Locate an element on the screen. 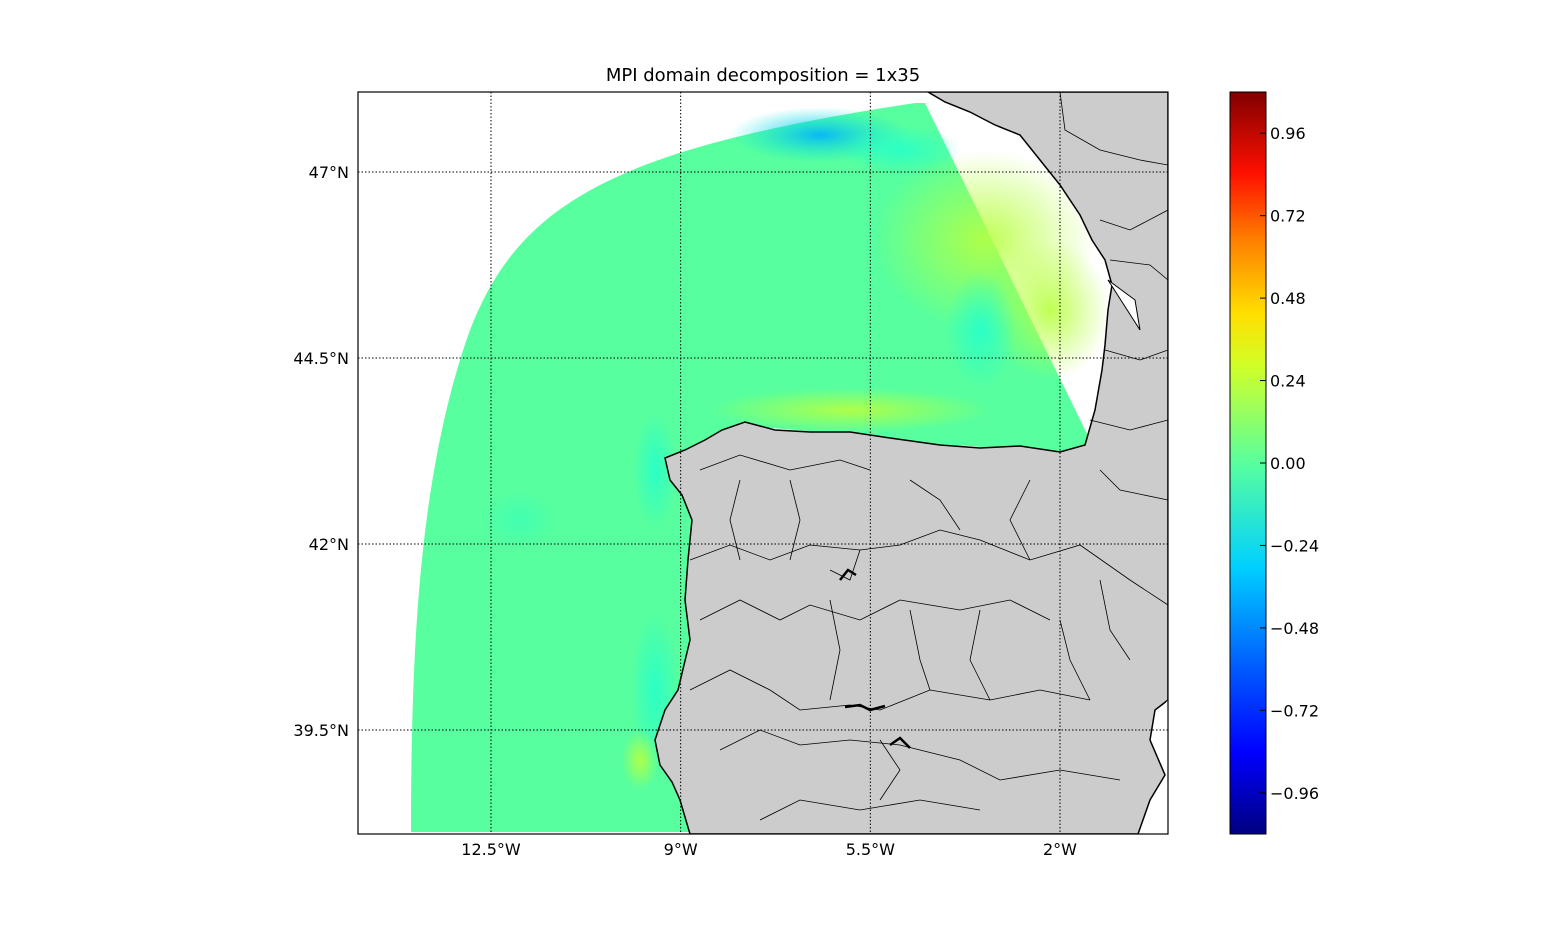  colorbar-ticks: 0.96 0.72 0.48 0.24 0.00 −0.24 −0.48 −0.72 −0.96 is located at coordinates (1289, 463).